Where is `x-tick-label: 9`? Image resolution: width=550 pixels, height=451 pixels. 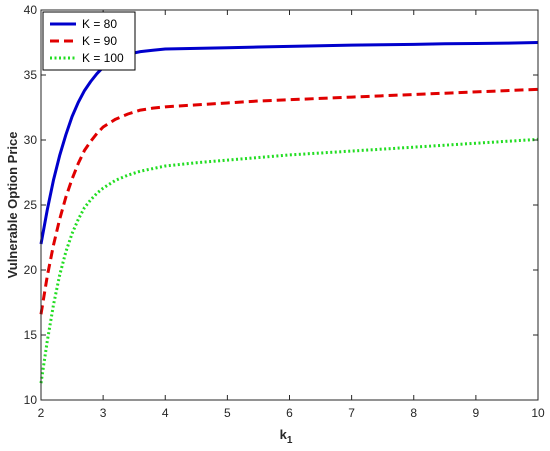
x-tick-label: 9 is located at coordinates (476, 413).